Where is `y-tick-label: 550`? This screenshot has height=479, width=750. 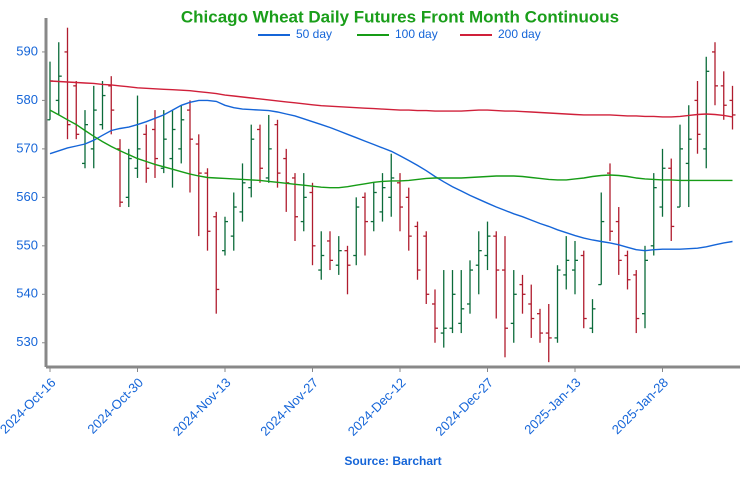 y-tick-label: 550 is located at coordinates (27, 244).